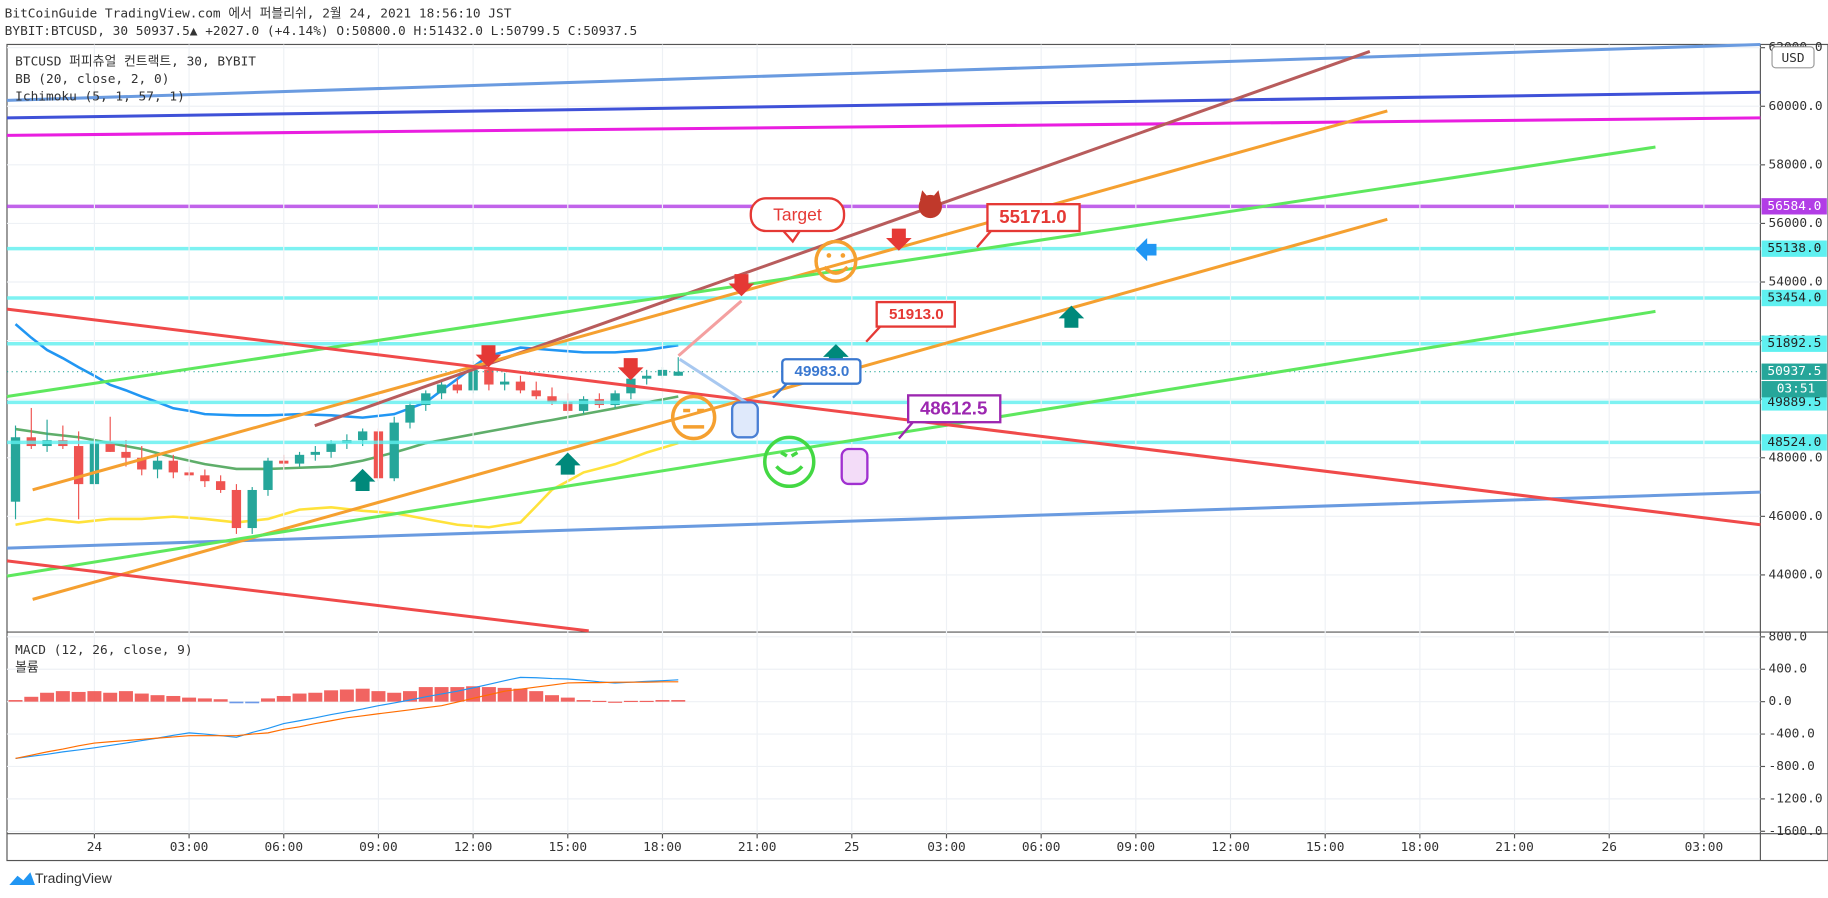 Image resolution: width=1828 pixels, height=898 pixels. I want to click on callout-text: 49983.0, so click(822, 371).